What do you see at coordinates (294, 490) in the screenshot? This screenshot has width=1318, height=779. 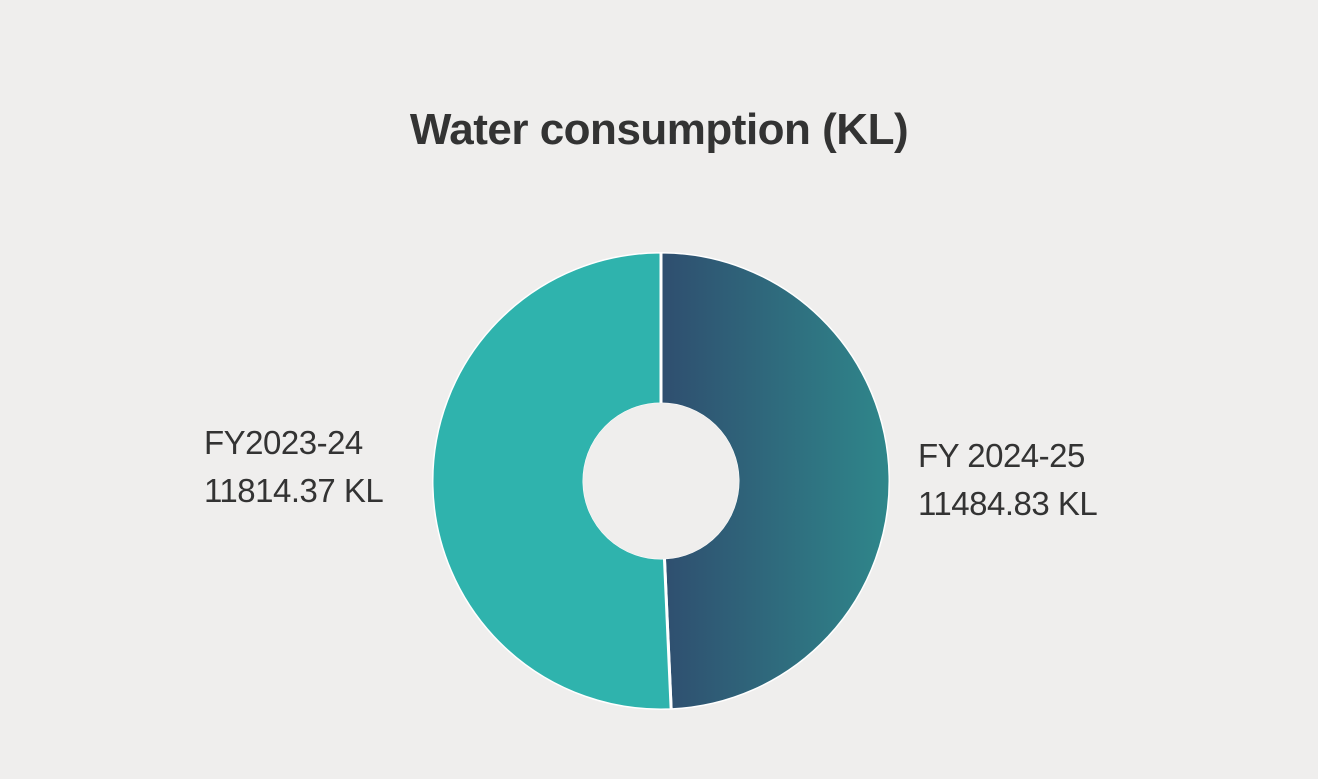 I see `slice-label-value: 11814.37 KL` at bounding box center [294, 490].